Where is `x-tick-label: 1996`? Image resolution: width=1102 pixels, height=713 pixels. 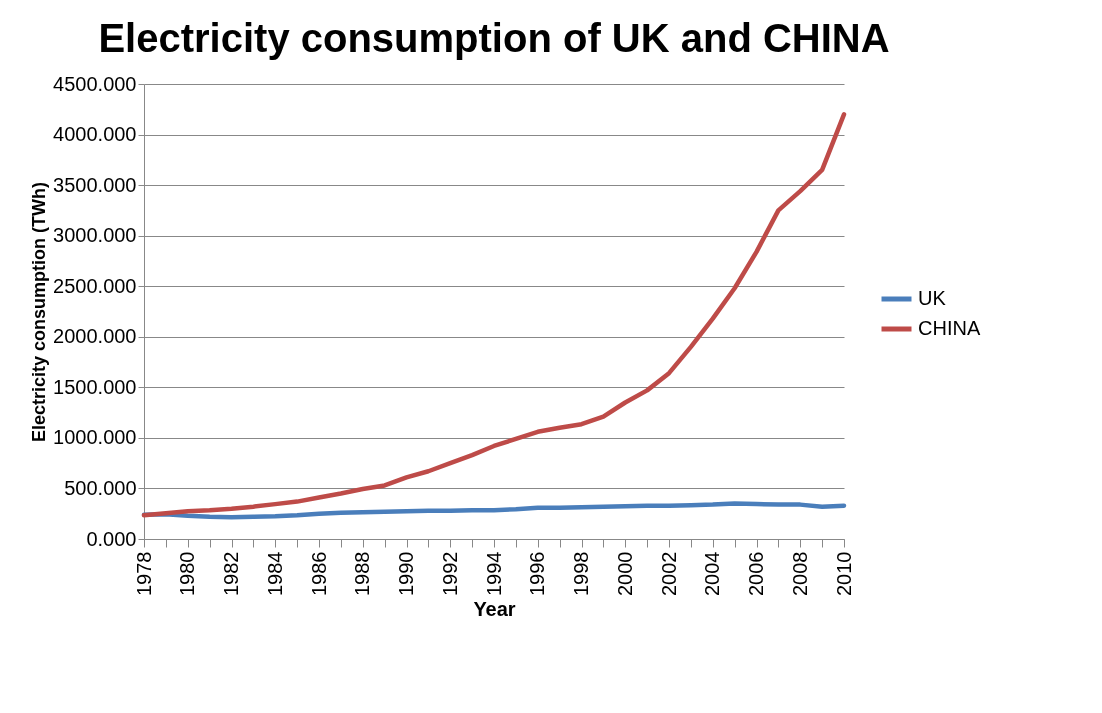 x-tick-label: 1996 is located at coordinates (537, 573).